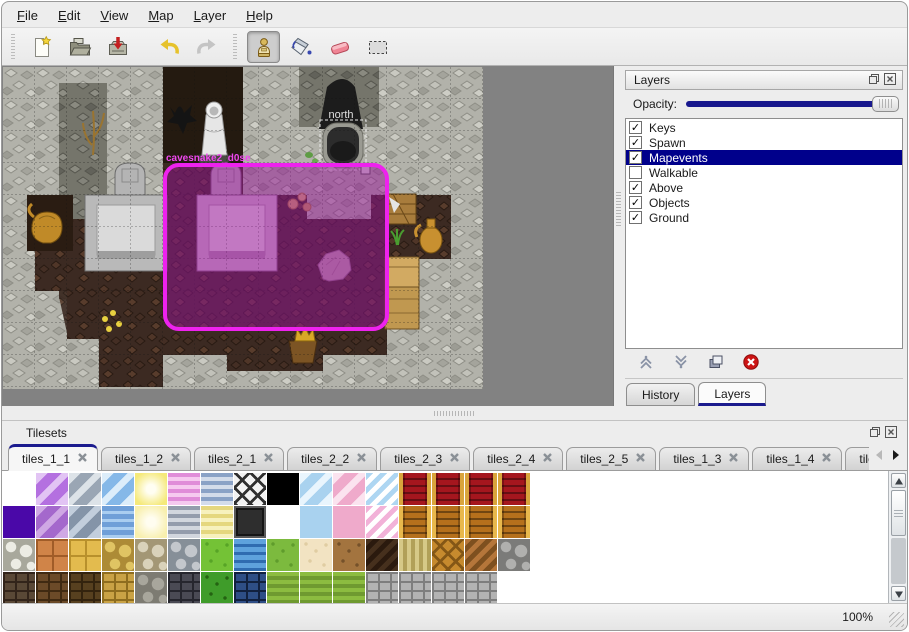 Image resolution: width=909 pixels, height=632 pixels. Describe the element at coordinates (339, 47) in the screenshot. I see `eraser-tool-button` at that location.